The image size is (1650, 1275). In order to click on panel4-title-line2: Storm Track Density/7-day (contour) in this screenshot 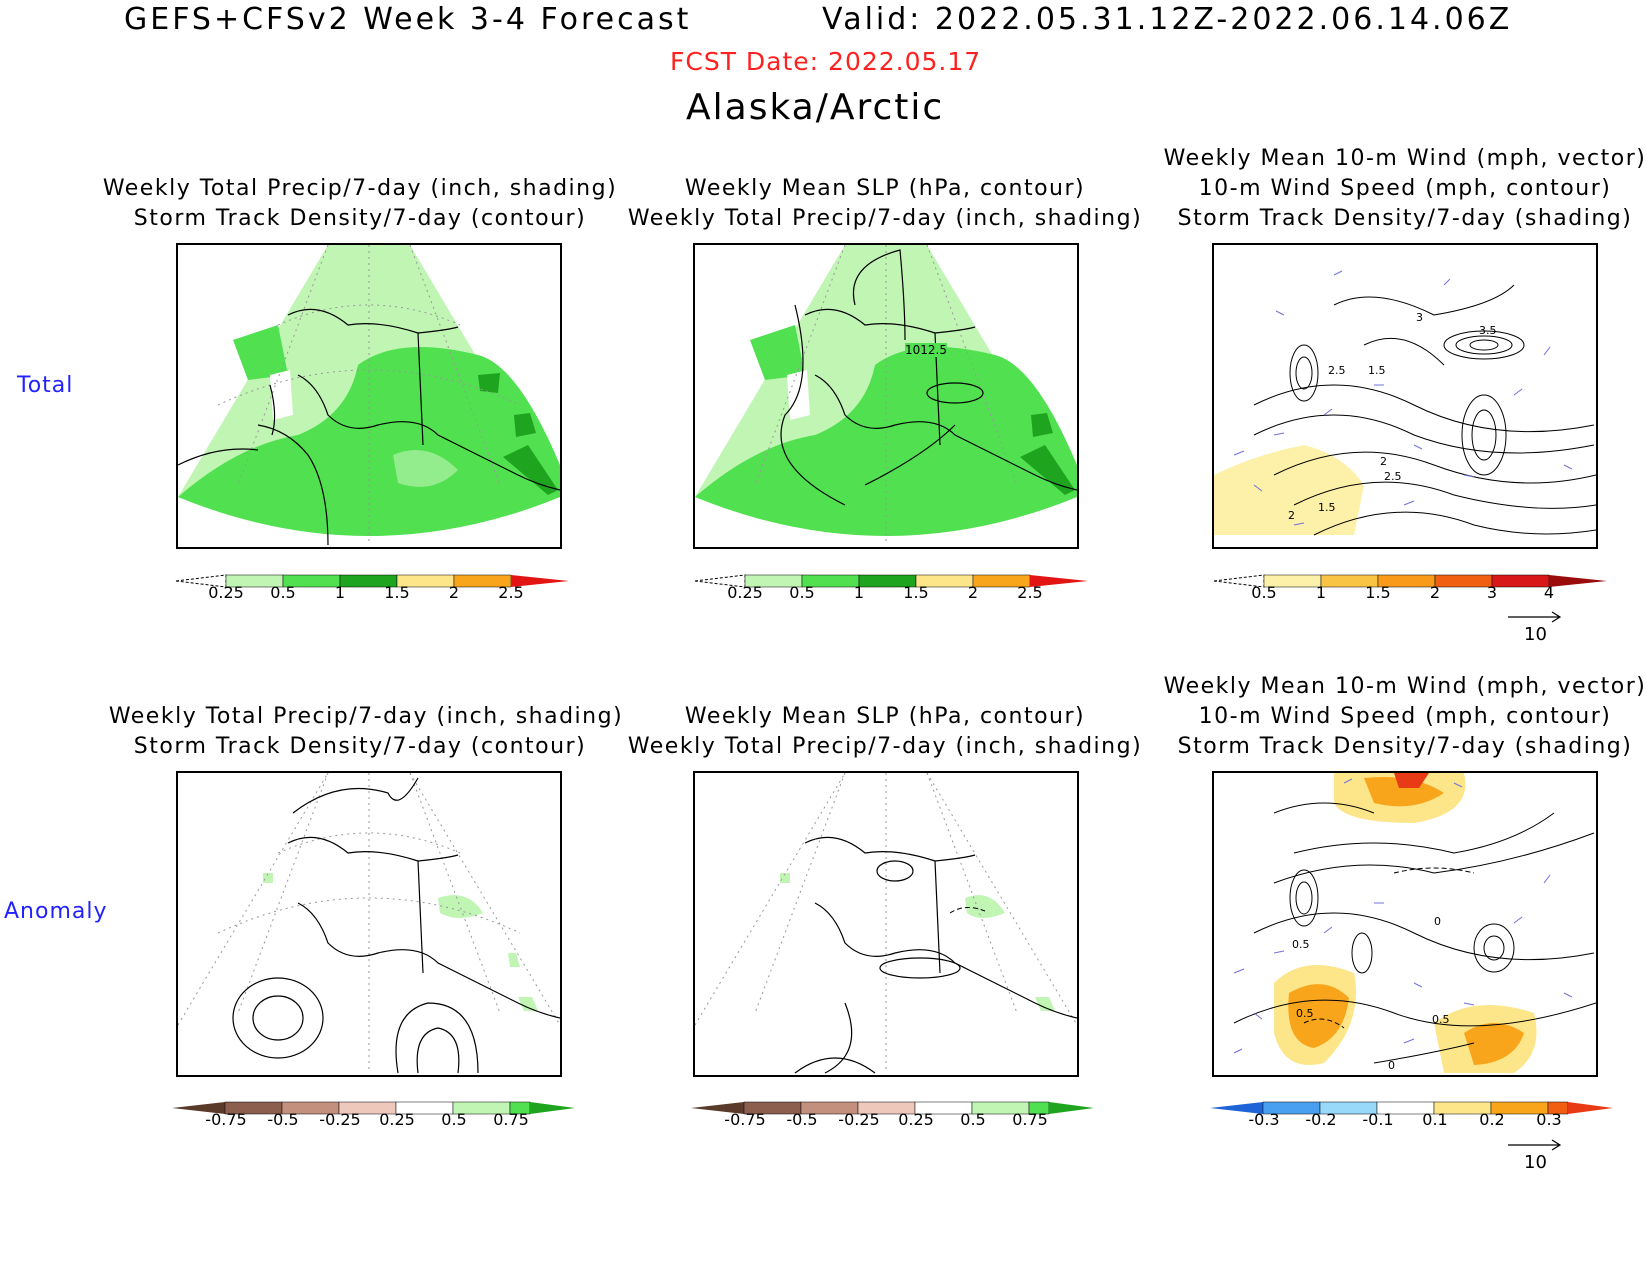, I will do `click(360, 746)`.